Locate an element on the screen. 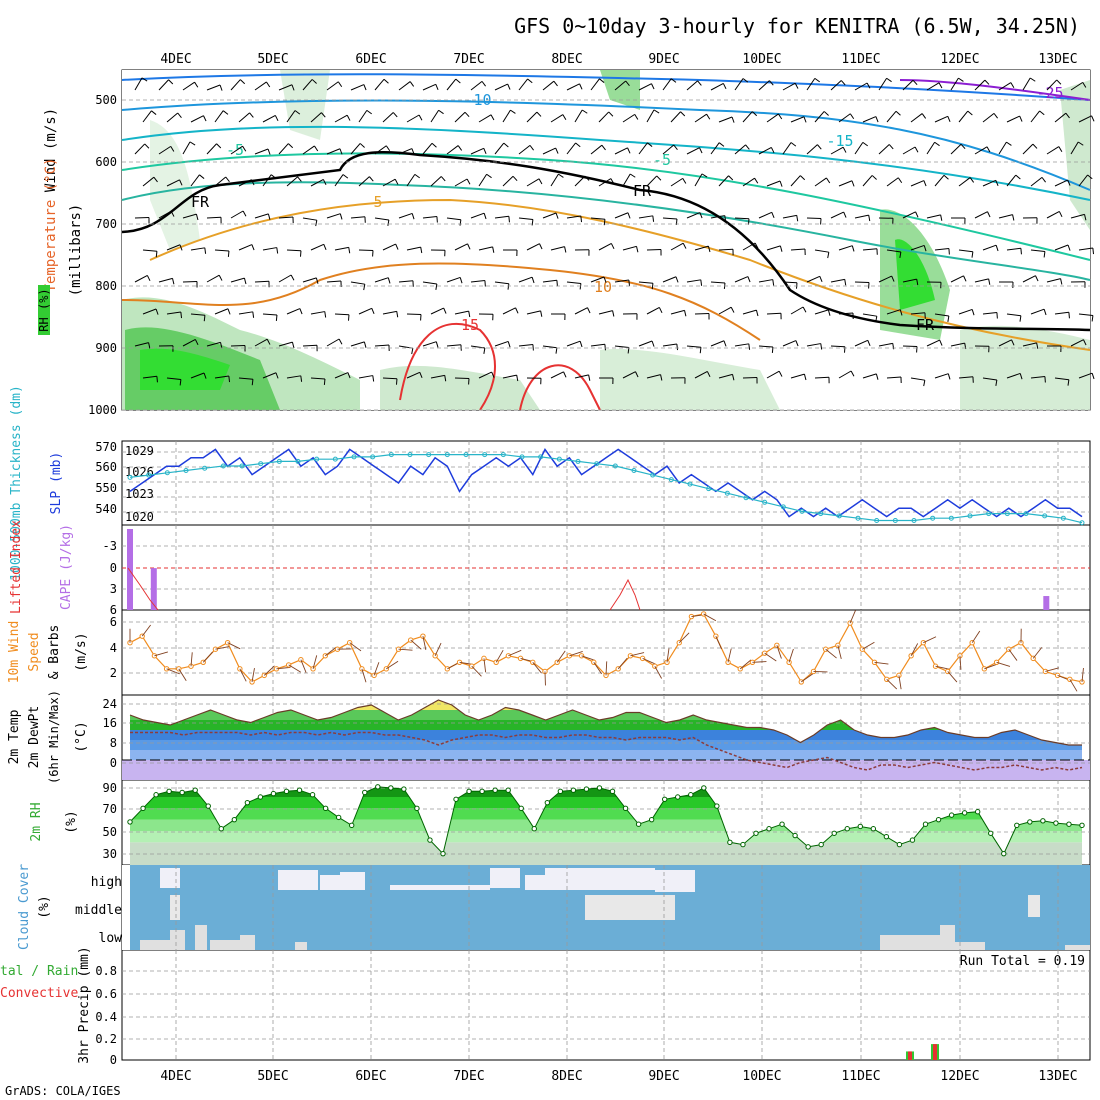 The width and height of the screenshot is (1100, 1100). contour-label: 10 is located at coordinates (603, 287).